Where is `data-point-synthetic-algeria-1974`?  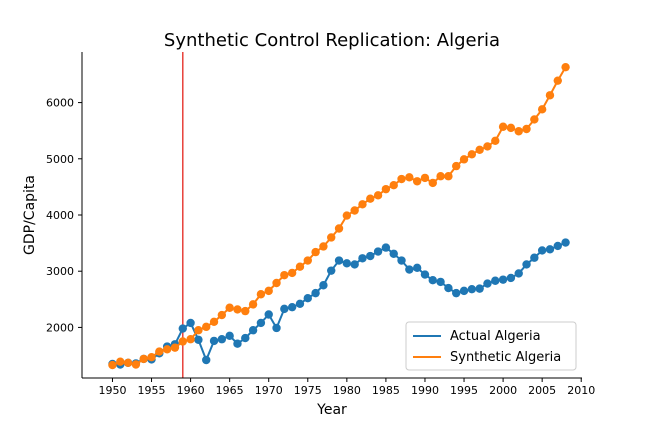
data-point-synthetic-algeria-1974 is located at coordinates (300, 266).